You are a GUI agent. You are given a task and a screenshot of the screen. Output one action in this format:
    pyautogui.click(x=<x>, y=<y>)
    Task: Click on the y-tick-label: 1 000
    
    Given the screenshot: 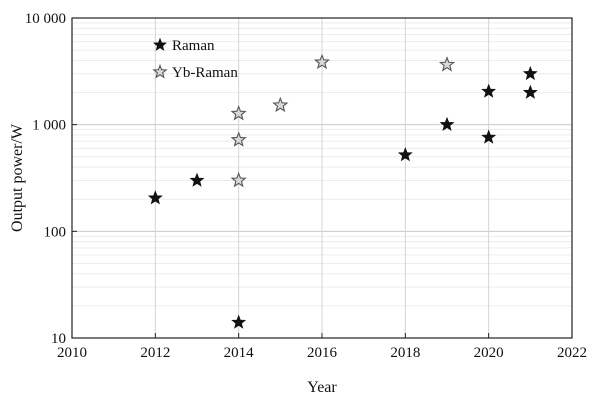 What is the action you would take?
    pyautogui.click(x=49, y=126)
    